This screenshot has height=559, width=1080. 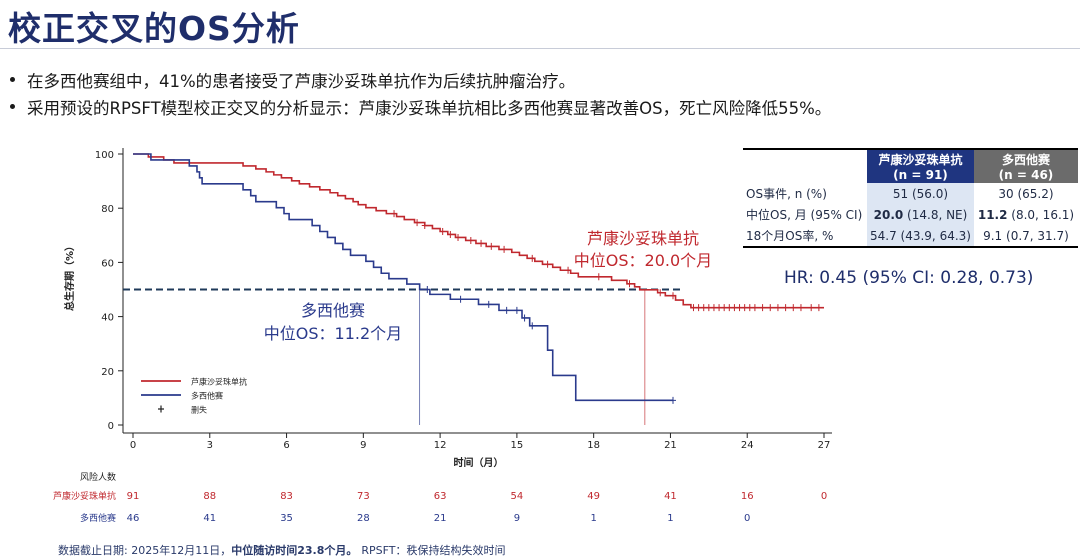 I want to click on risk-count: 88, so click(x=209, y=496).